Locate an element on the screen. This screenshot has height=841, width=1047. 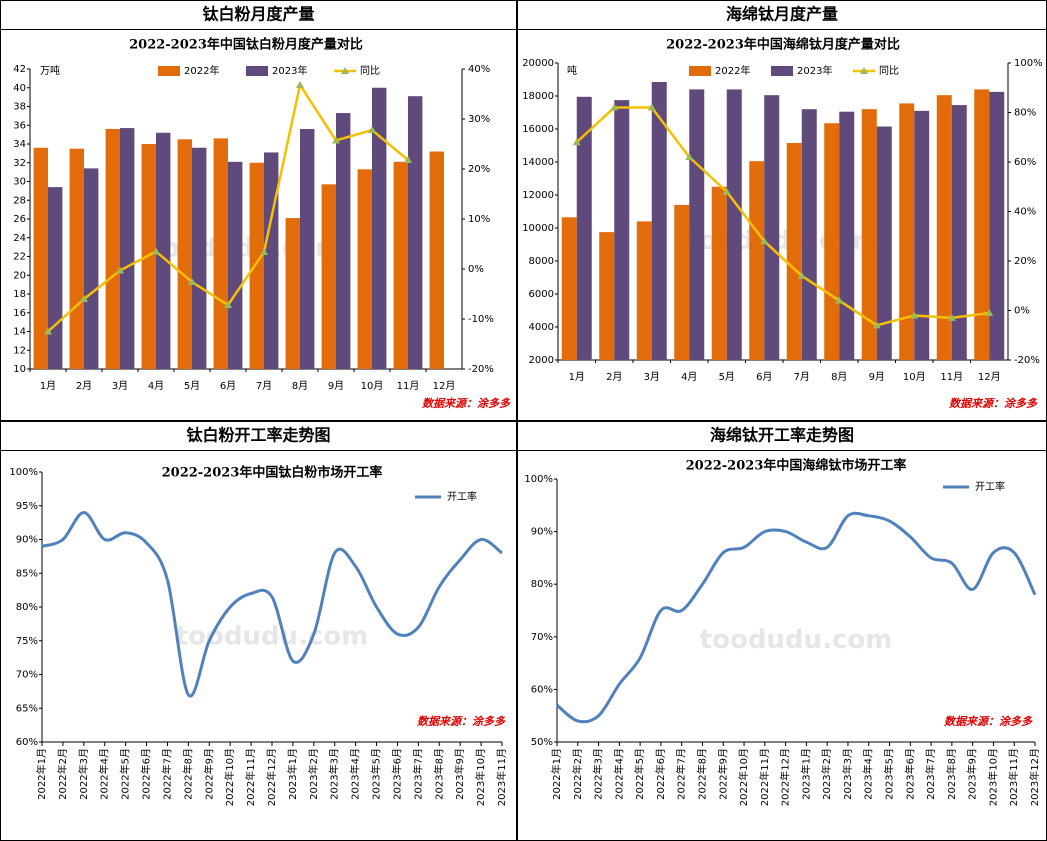
y-tick-label: 4000 is located at coordinates (541, 327).